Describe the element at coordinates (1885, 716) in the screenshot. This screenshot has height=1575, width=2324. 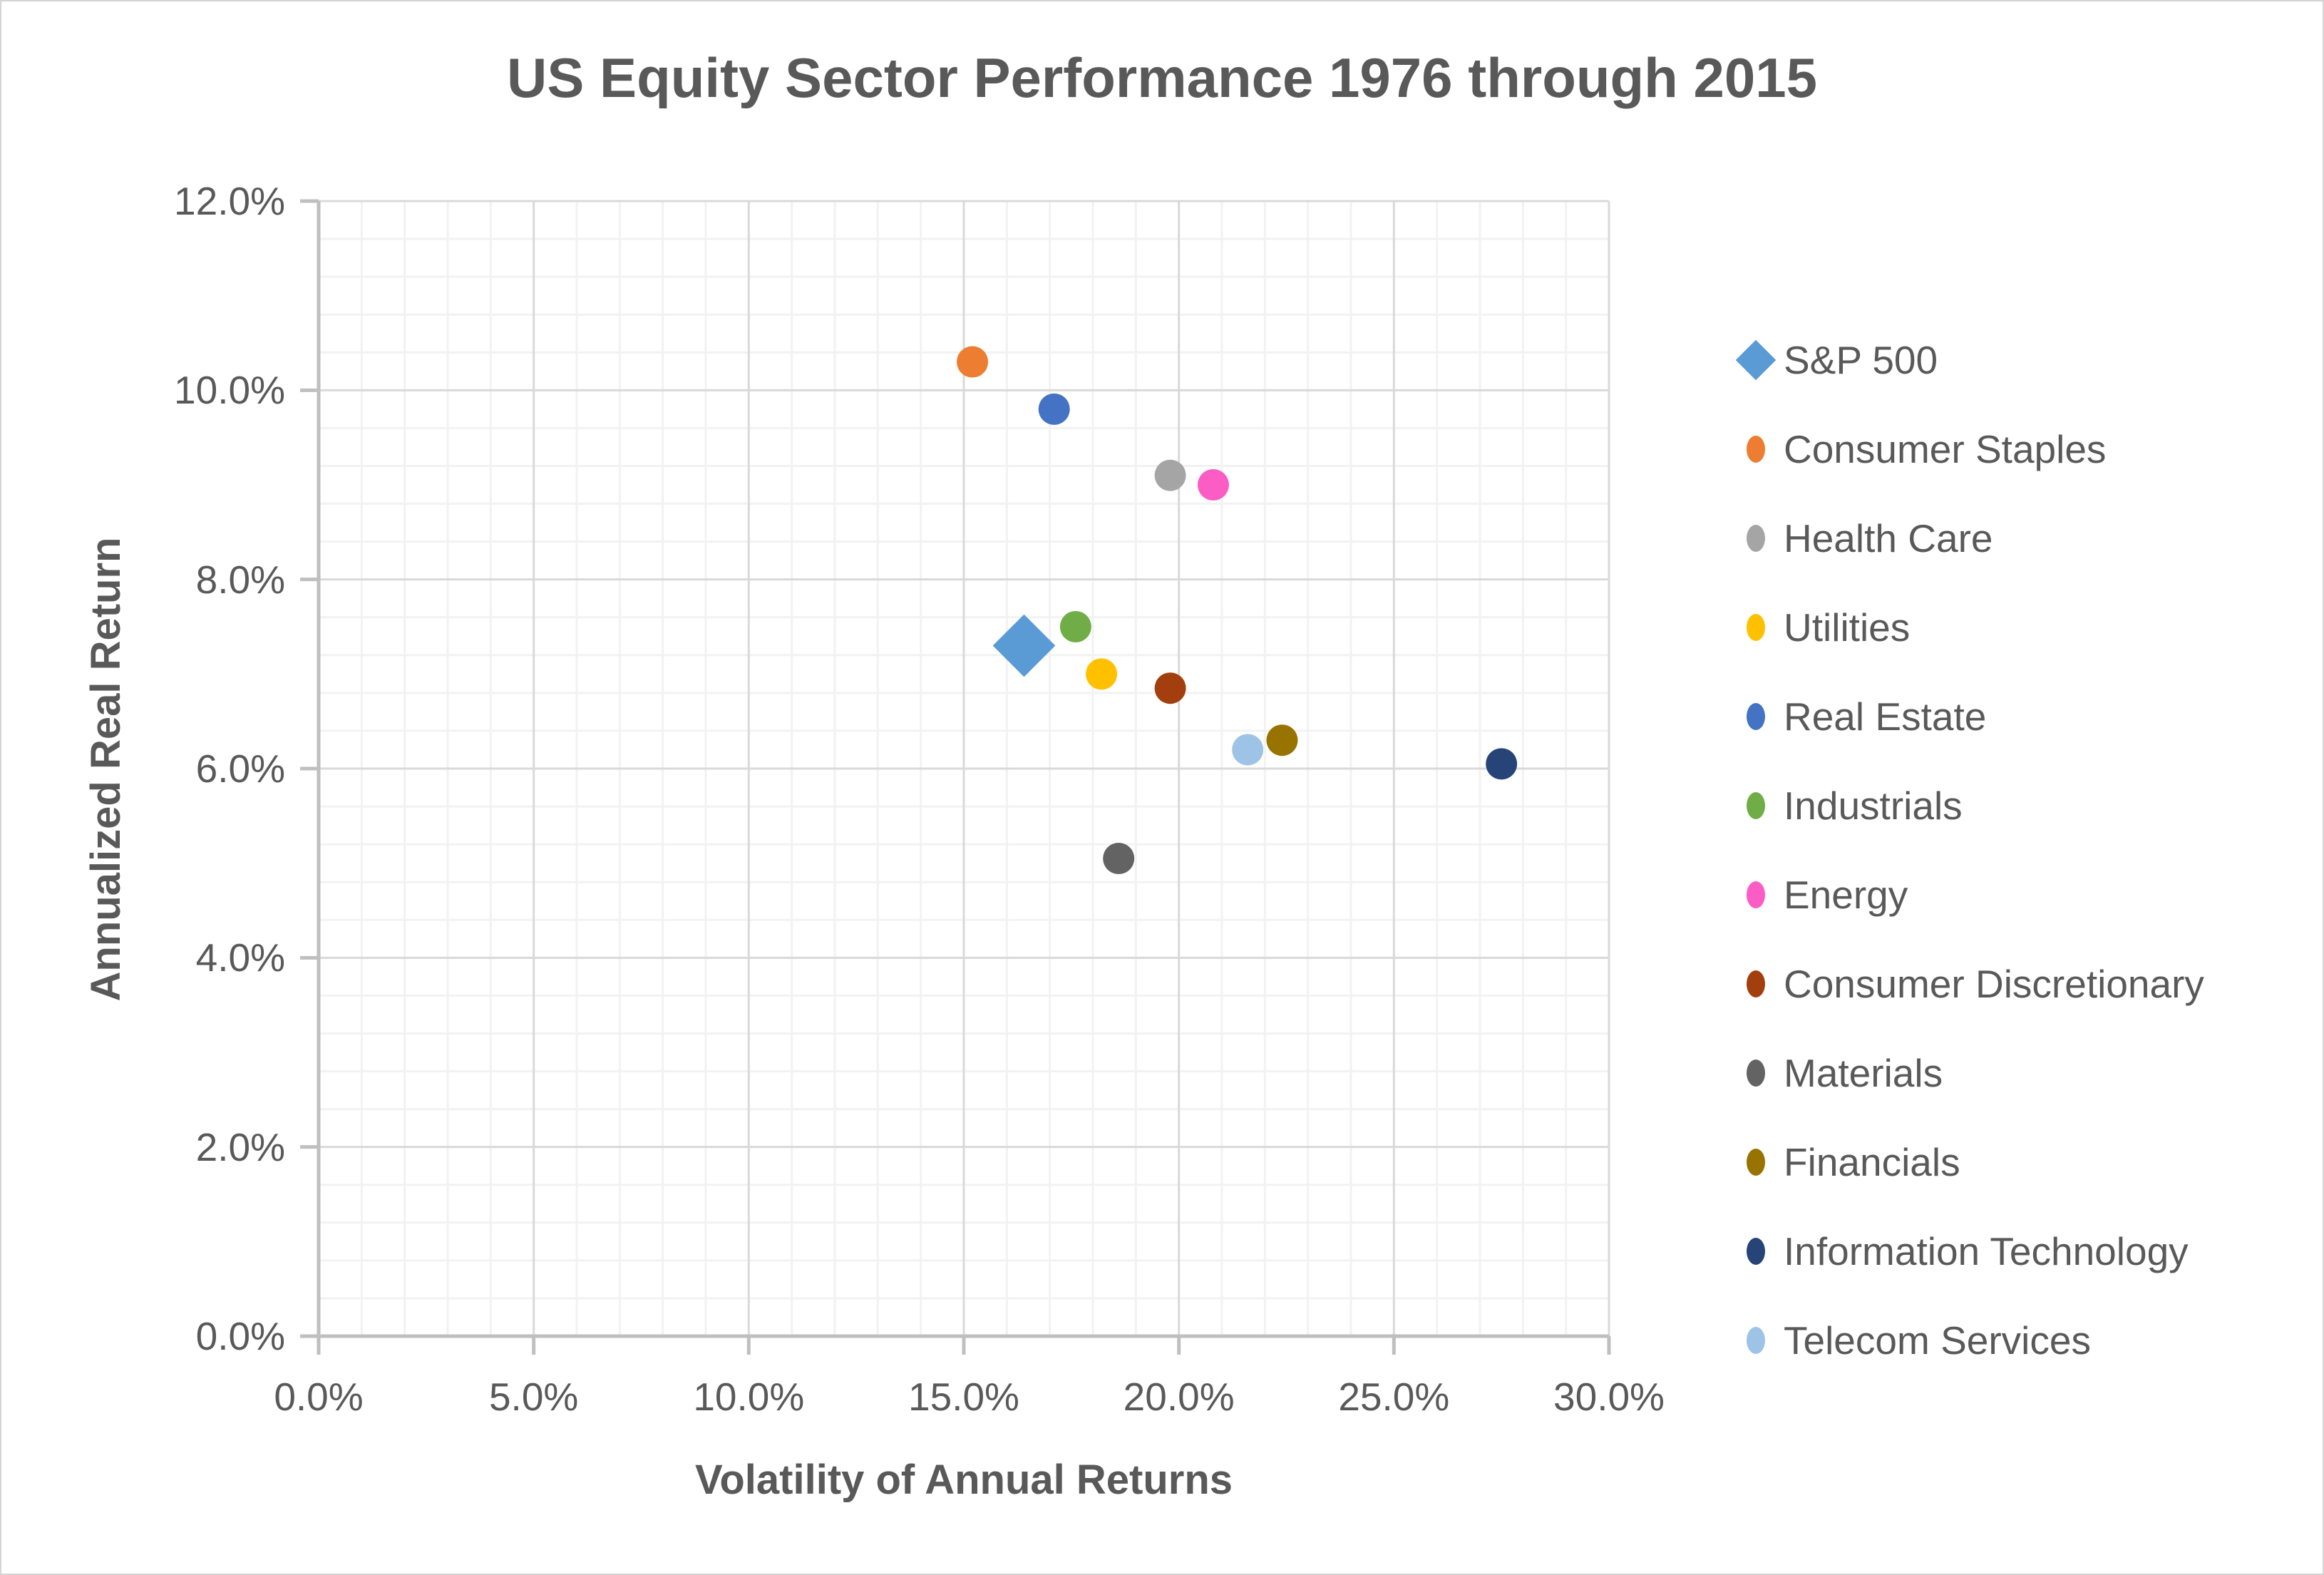
I see `legend-item-label: Real Estate` at that location.